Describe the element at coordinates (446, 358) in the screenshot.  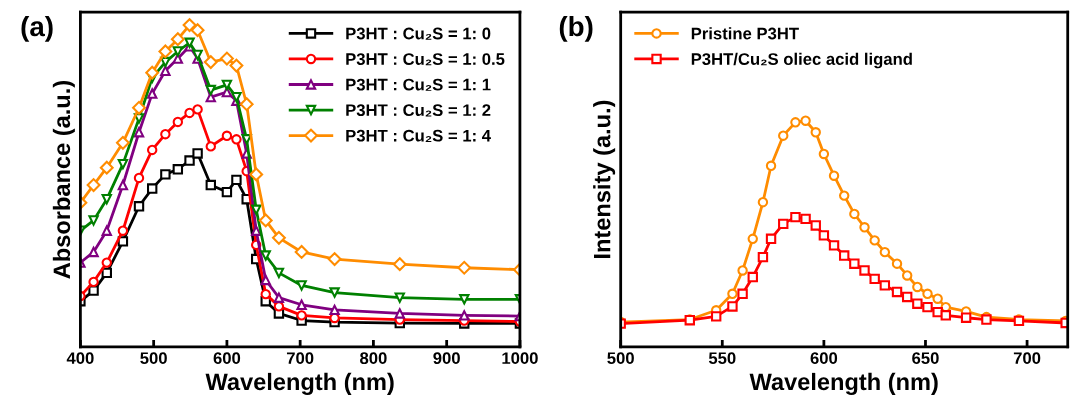
I see `x-tick-label: 900` at that location.